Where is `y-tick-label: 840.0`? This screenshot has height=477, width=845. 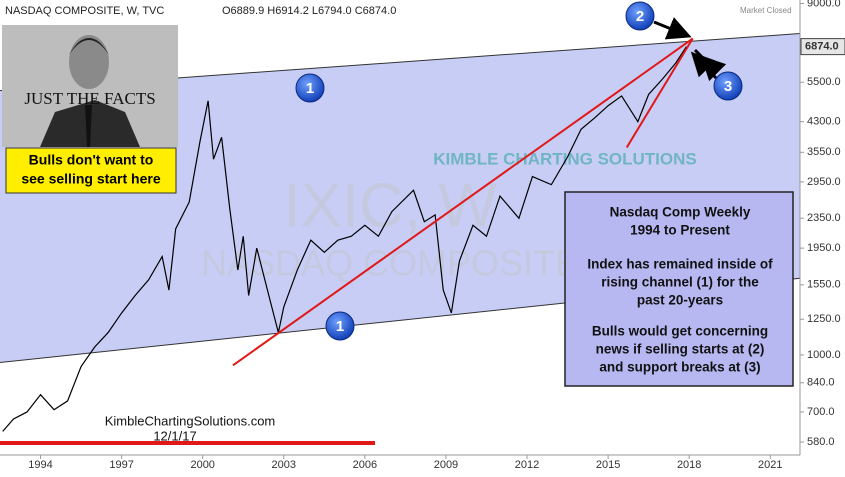
y-tick-label: 840.0 is located at coordinates (821, 383).